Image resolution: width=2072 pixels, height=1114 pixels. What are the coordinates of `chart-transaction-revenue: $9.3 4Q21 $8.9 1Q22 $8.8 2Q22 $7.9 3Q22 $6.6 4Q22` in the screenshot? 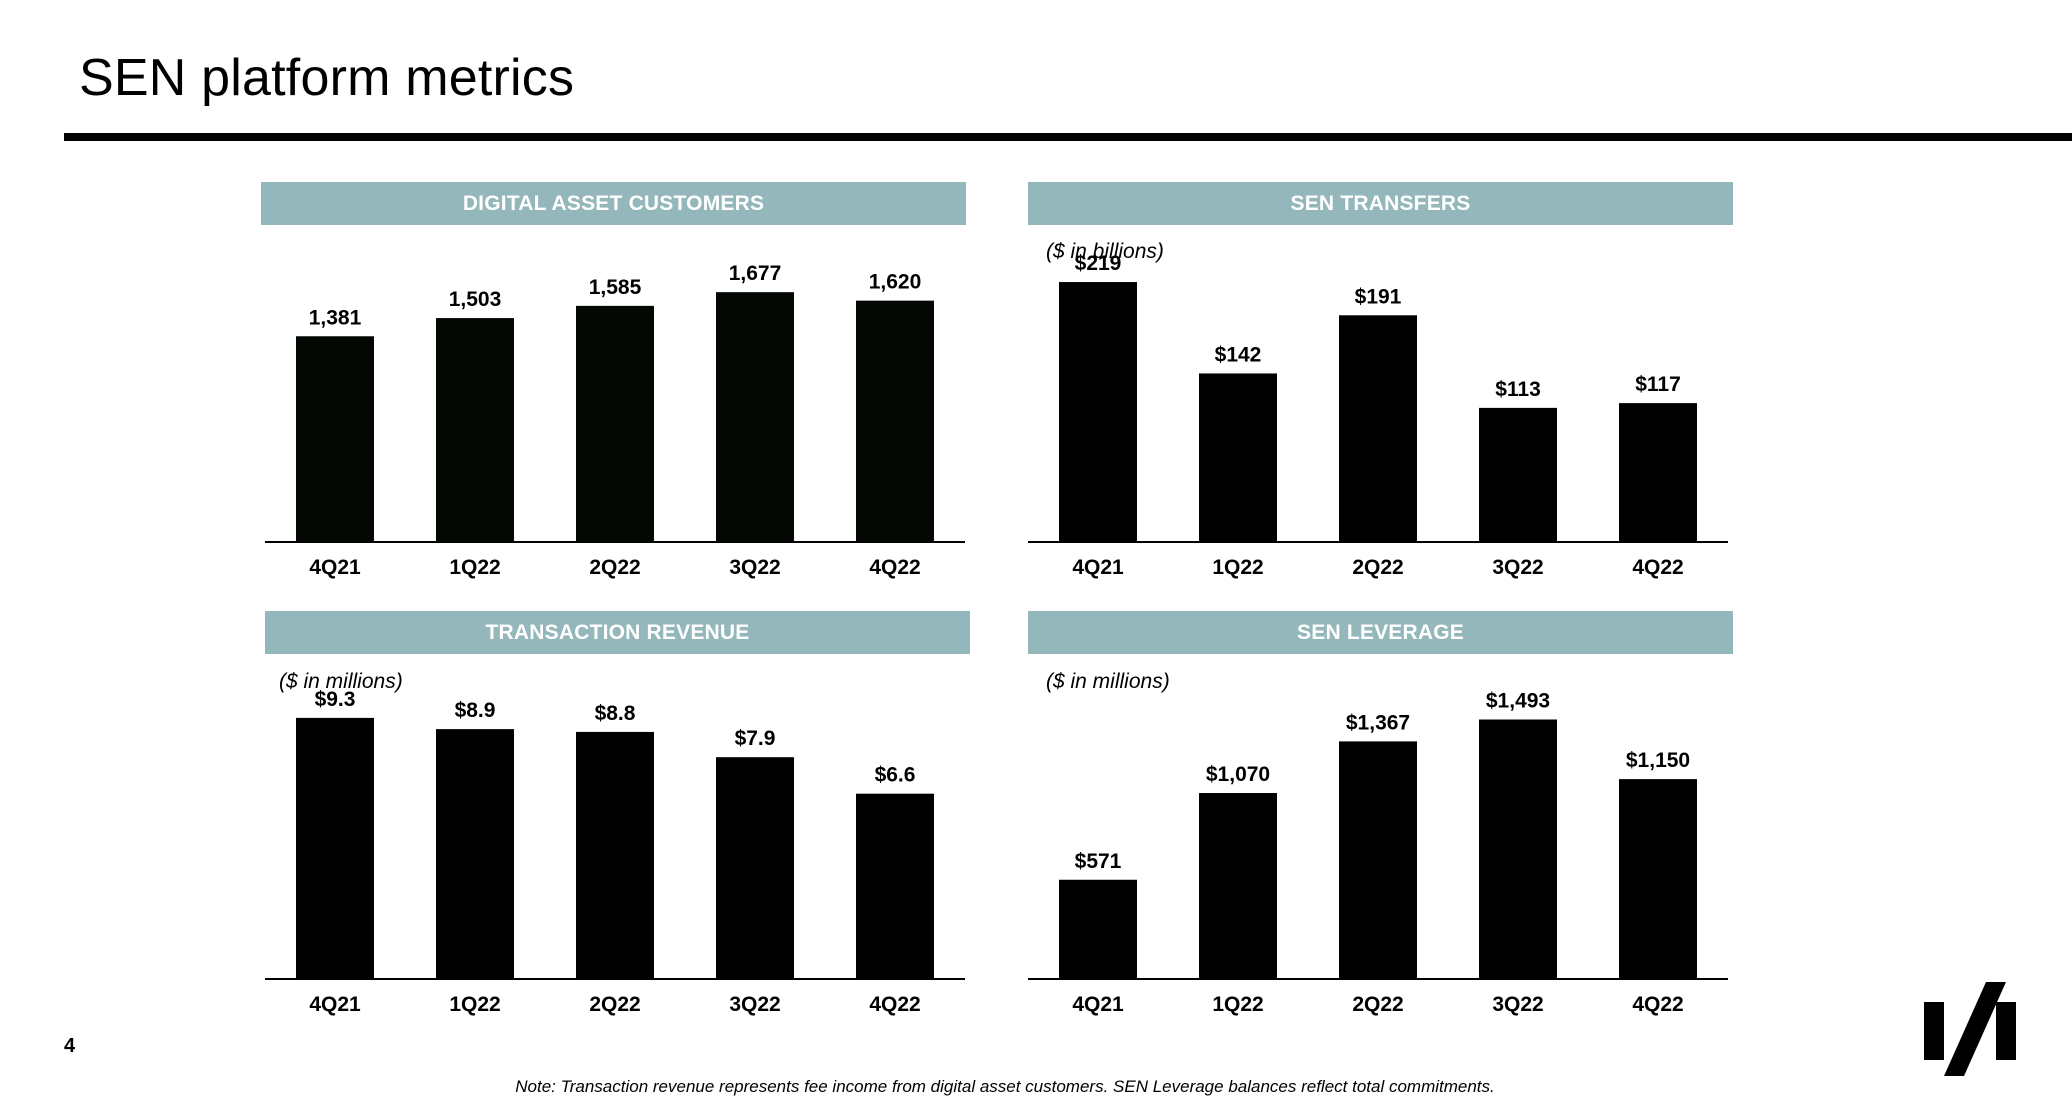 It's located at (615, 852).